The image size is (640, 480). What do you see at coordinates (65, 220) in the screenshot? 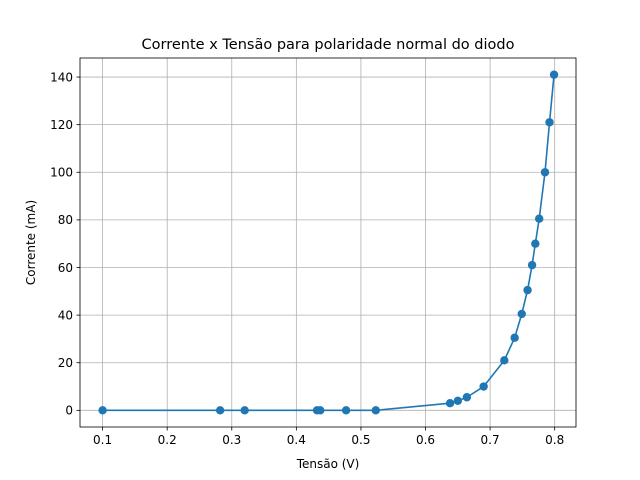
I see `y-tick-label: 80` at bounding box center [65, 220].